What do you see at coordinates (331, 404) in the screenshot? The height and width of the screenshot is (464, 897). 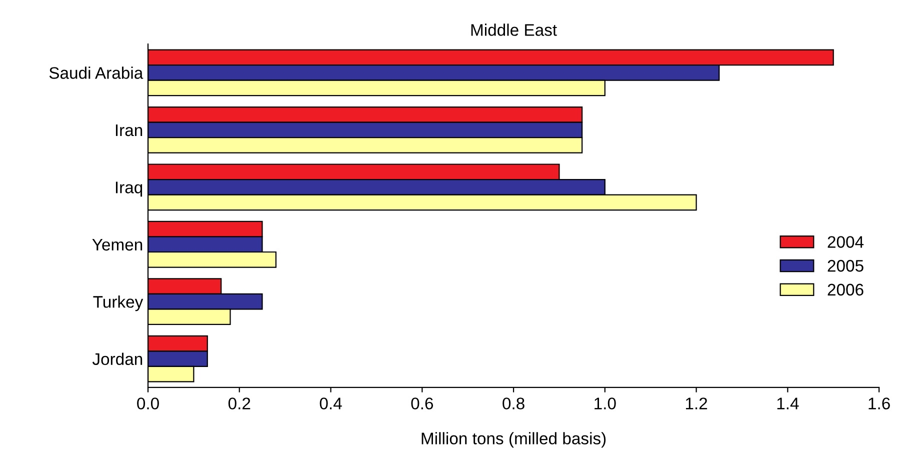 I see `x-tick-label: 0.4` at bounding box center [331, 404].